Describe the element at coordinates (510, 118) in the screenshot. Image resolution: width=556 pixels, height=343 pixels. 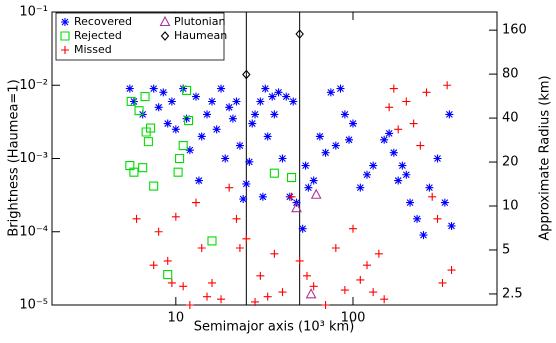
I see `y2-tick-label: 40` at that location.